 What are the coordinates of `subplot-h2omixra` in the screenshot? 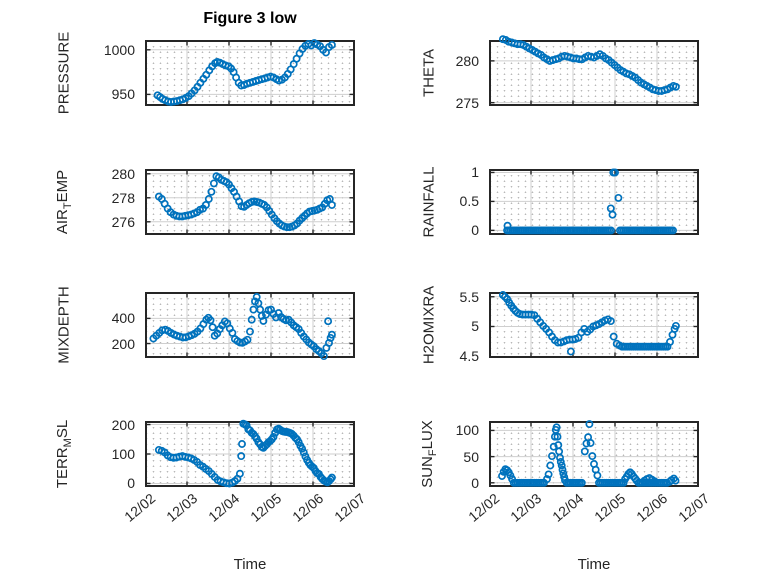 It's located at (594, 324).